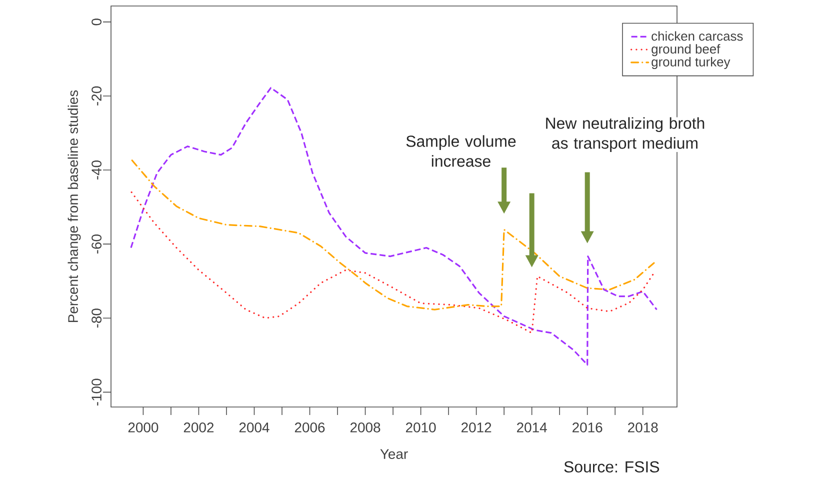  What do you see at coordinates (74, 206) in the screenshot?
I see `y-axis-title: Percent change from baseline studies` at bounding box center [74, 206].